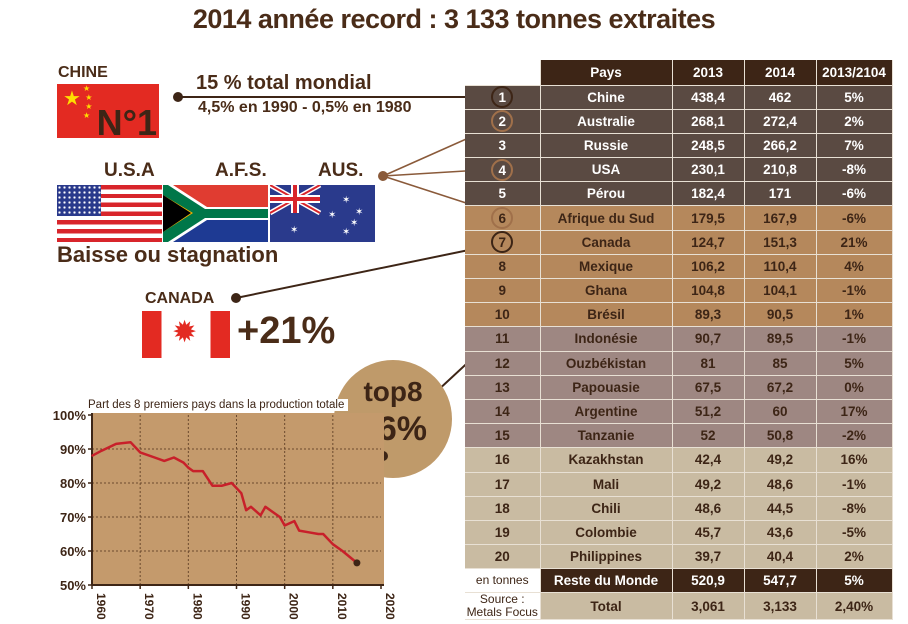 The image size is (908, 624). Describe the element at coordinates (606, 267) in the screenshot. I see `country-cell: Mexique` at that location.